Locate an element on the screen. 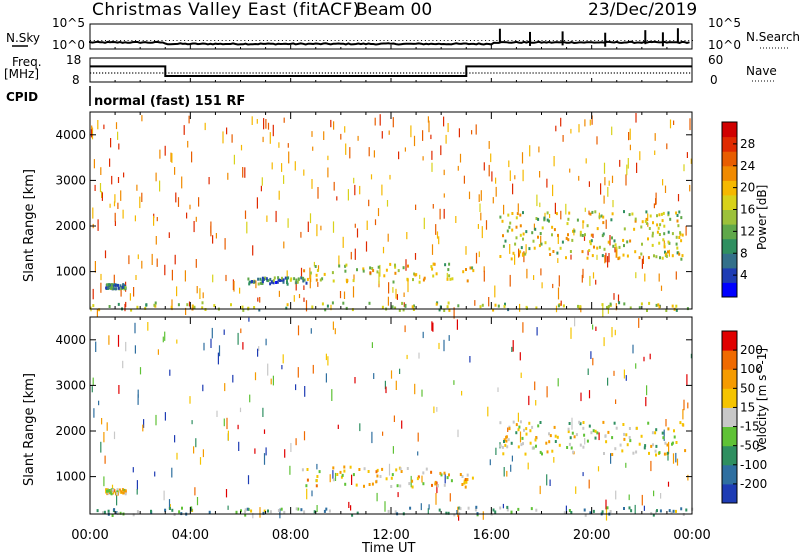 The width and height of the screenshot is (800, 556). freq-label: Freq. is located at coordinates (27, 62).